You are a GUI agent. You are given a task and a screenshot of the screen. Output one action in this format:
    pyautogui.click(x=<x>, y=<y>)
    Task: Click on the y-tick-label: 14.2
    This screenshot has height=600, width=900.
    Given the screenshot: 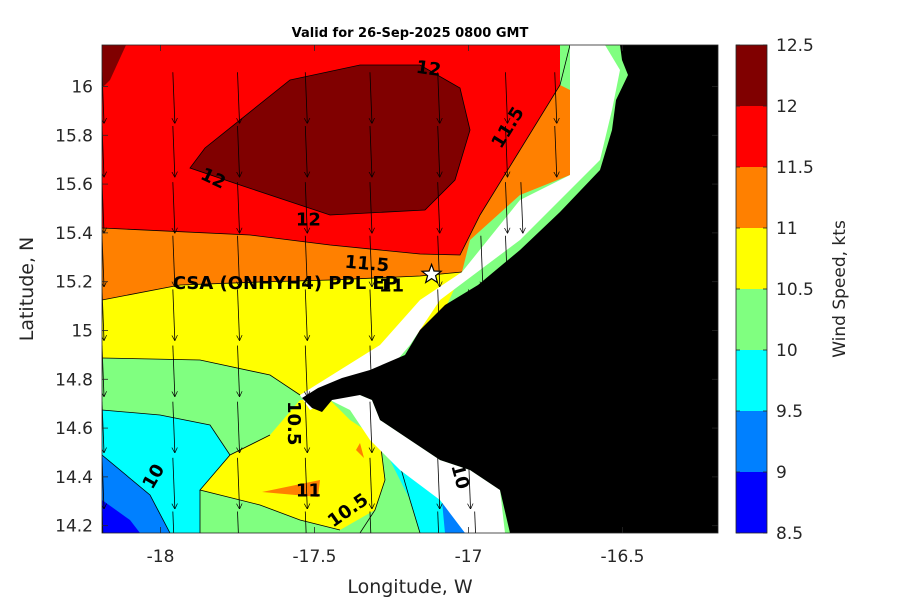 What is the action you would take?
    pyautogui.click(x=74, y=527)
    